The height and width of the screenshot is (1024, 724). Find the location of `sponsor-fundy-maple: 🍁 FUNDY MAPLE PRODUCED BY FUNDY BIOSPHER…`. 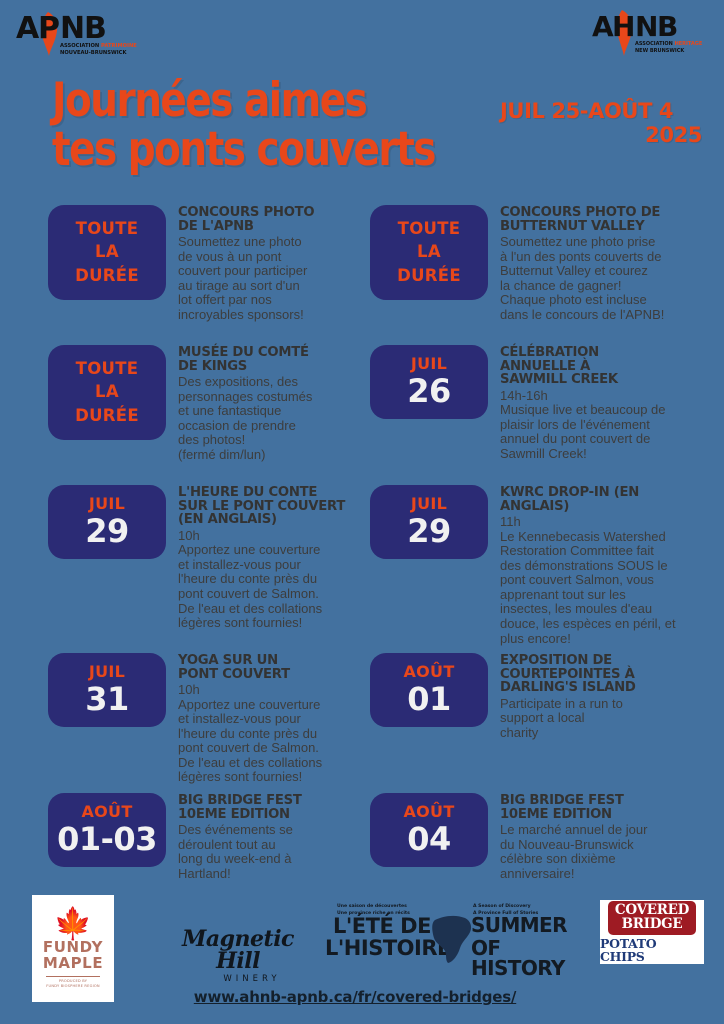

sponsor-fundy-maple: 🍁 FUNDY MAPLE PRODUCED BY FUNDY BIOSPHER… is located at coordinates (73, 948).